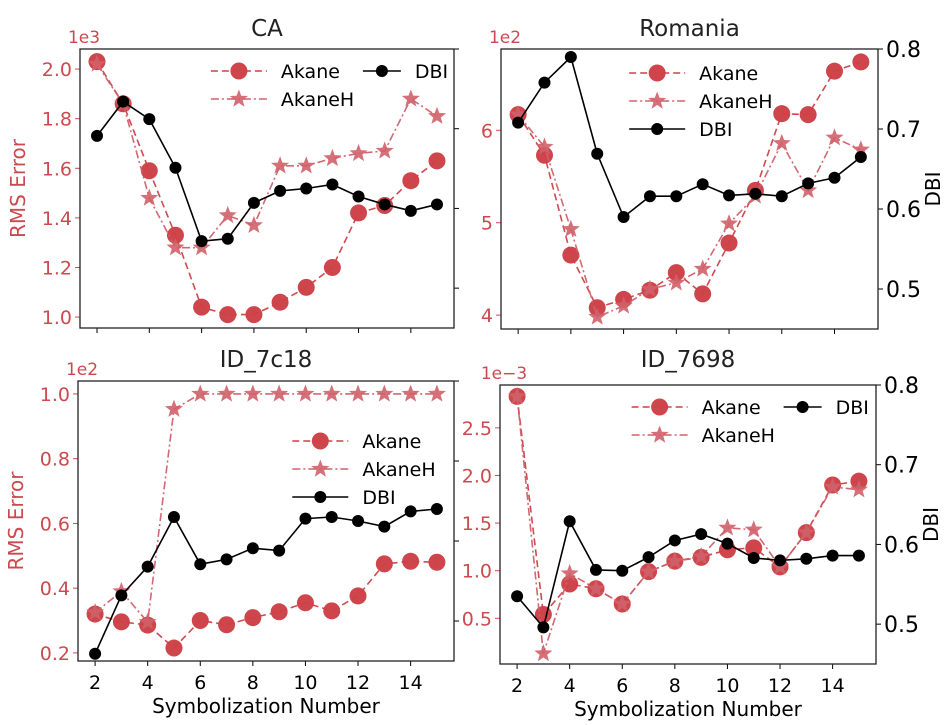 The image size is (947, 725). I want to click on x-tick-label: 14, so click(411, 683).